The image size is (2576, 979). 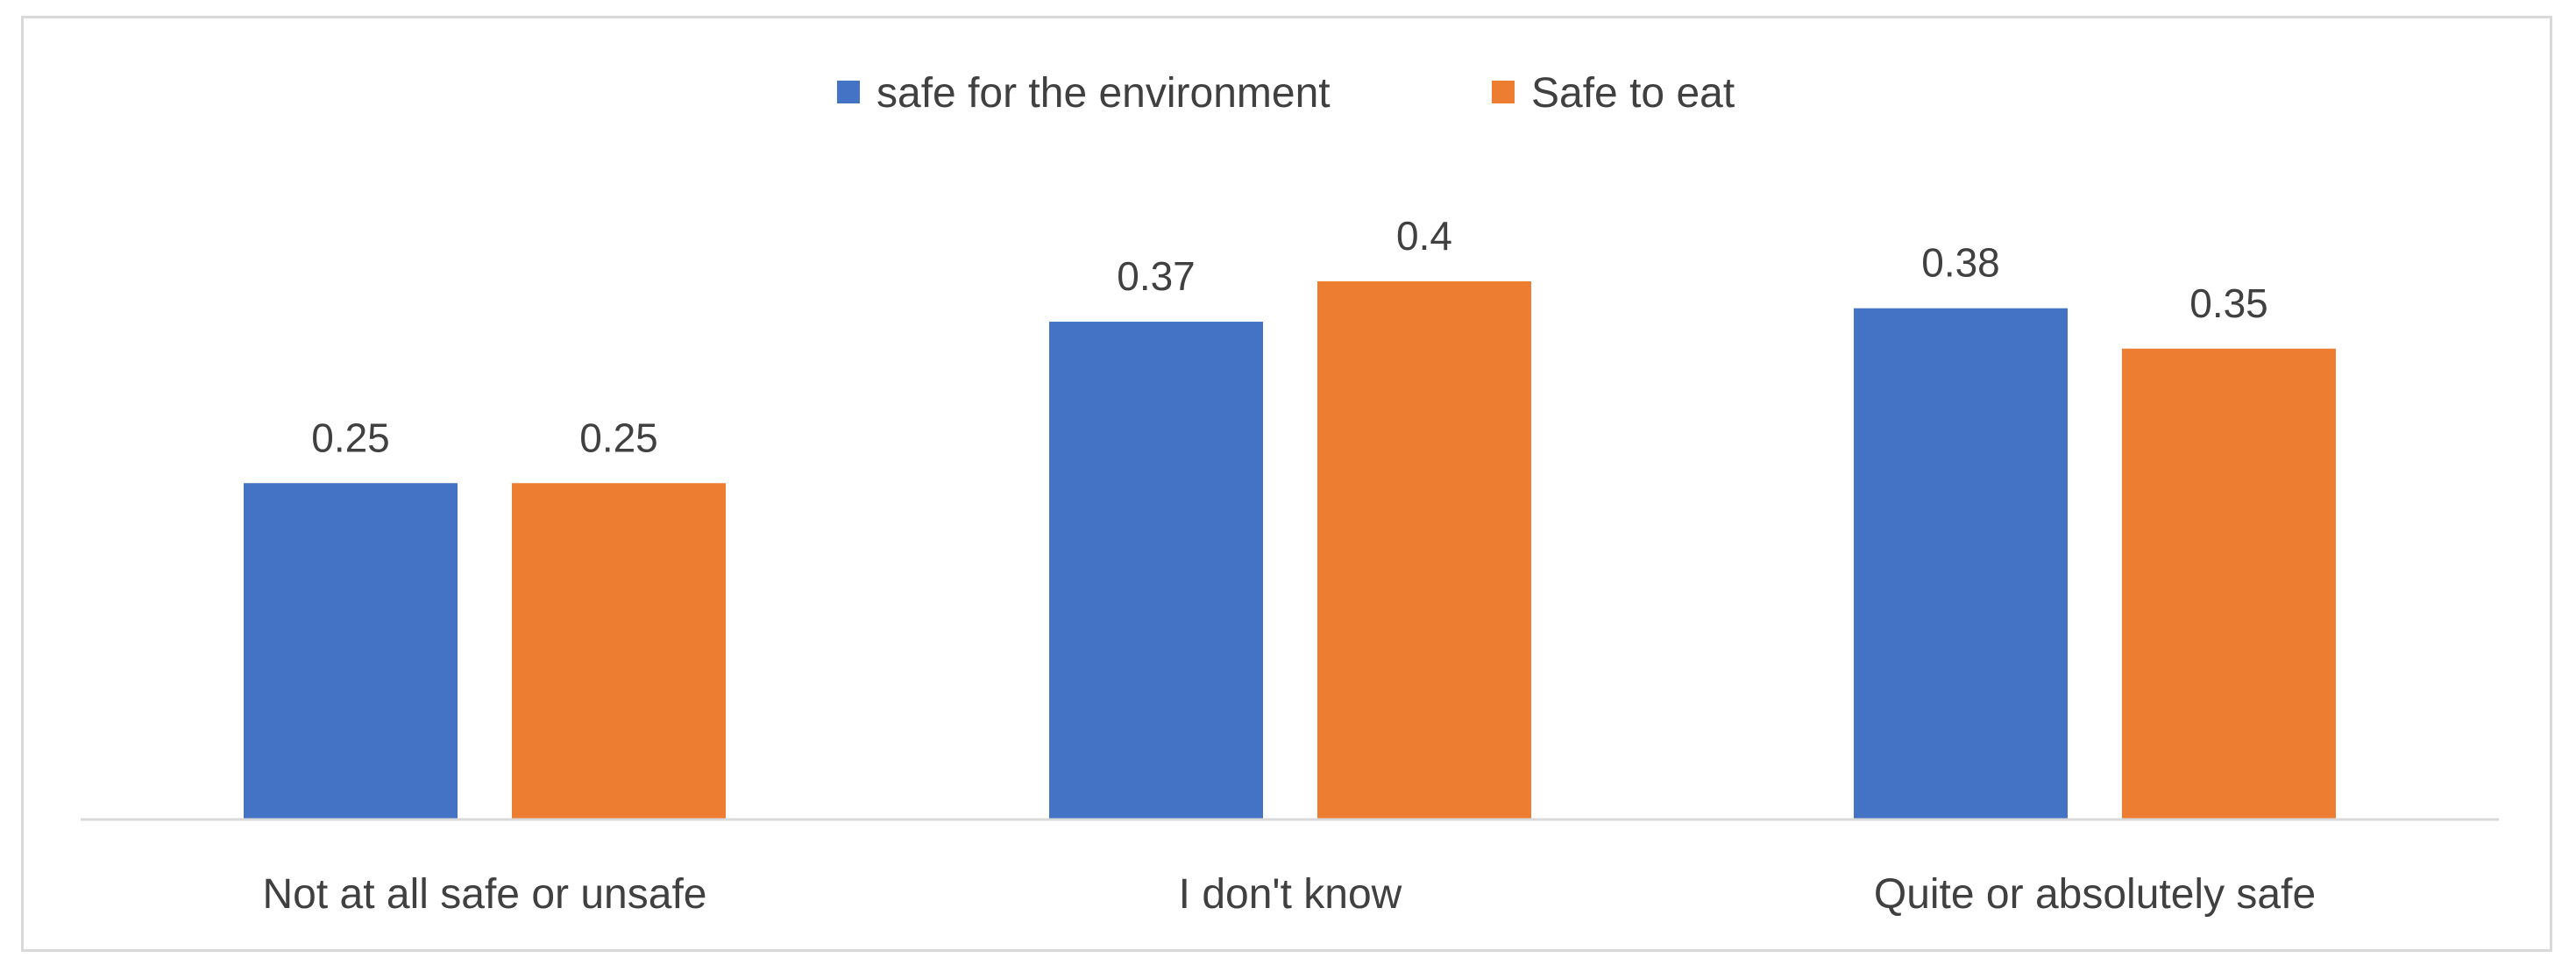 I want to click on data-label-environment-quite-safe: 0.38, so click(x=1960, y=263).